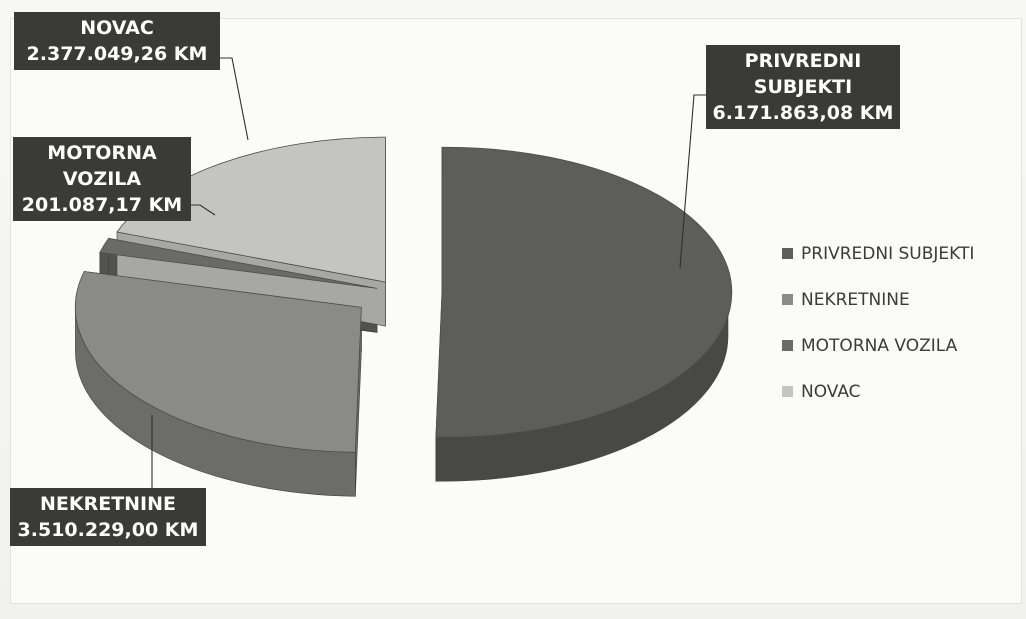 The image size is (1026, 619). Describe the element at coordinates (117, 28) in the screenshot. I see `data-label-novac-name: NOVAC` at that location.